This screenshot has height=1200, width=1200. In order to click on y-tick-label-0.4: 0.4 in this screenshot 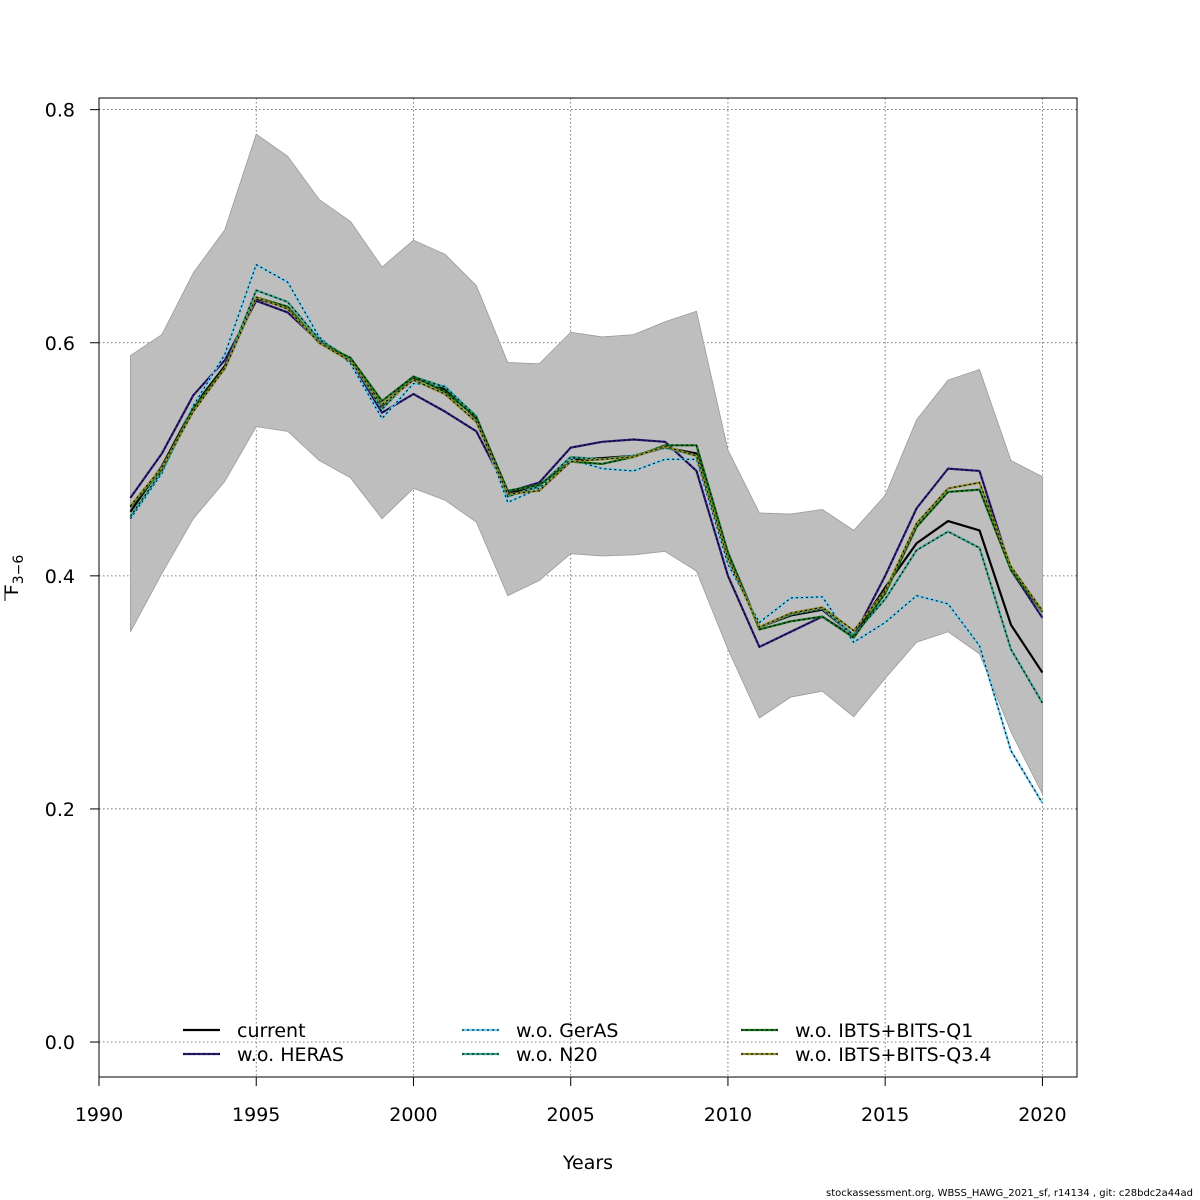, I will do `click(60, 577)`.